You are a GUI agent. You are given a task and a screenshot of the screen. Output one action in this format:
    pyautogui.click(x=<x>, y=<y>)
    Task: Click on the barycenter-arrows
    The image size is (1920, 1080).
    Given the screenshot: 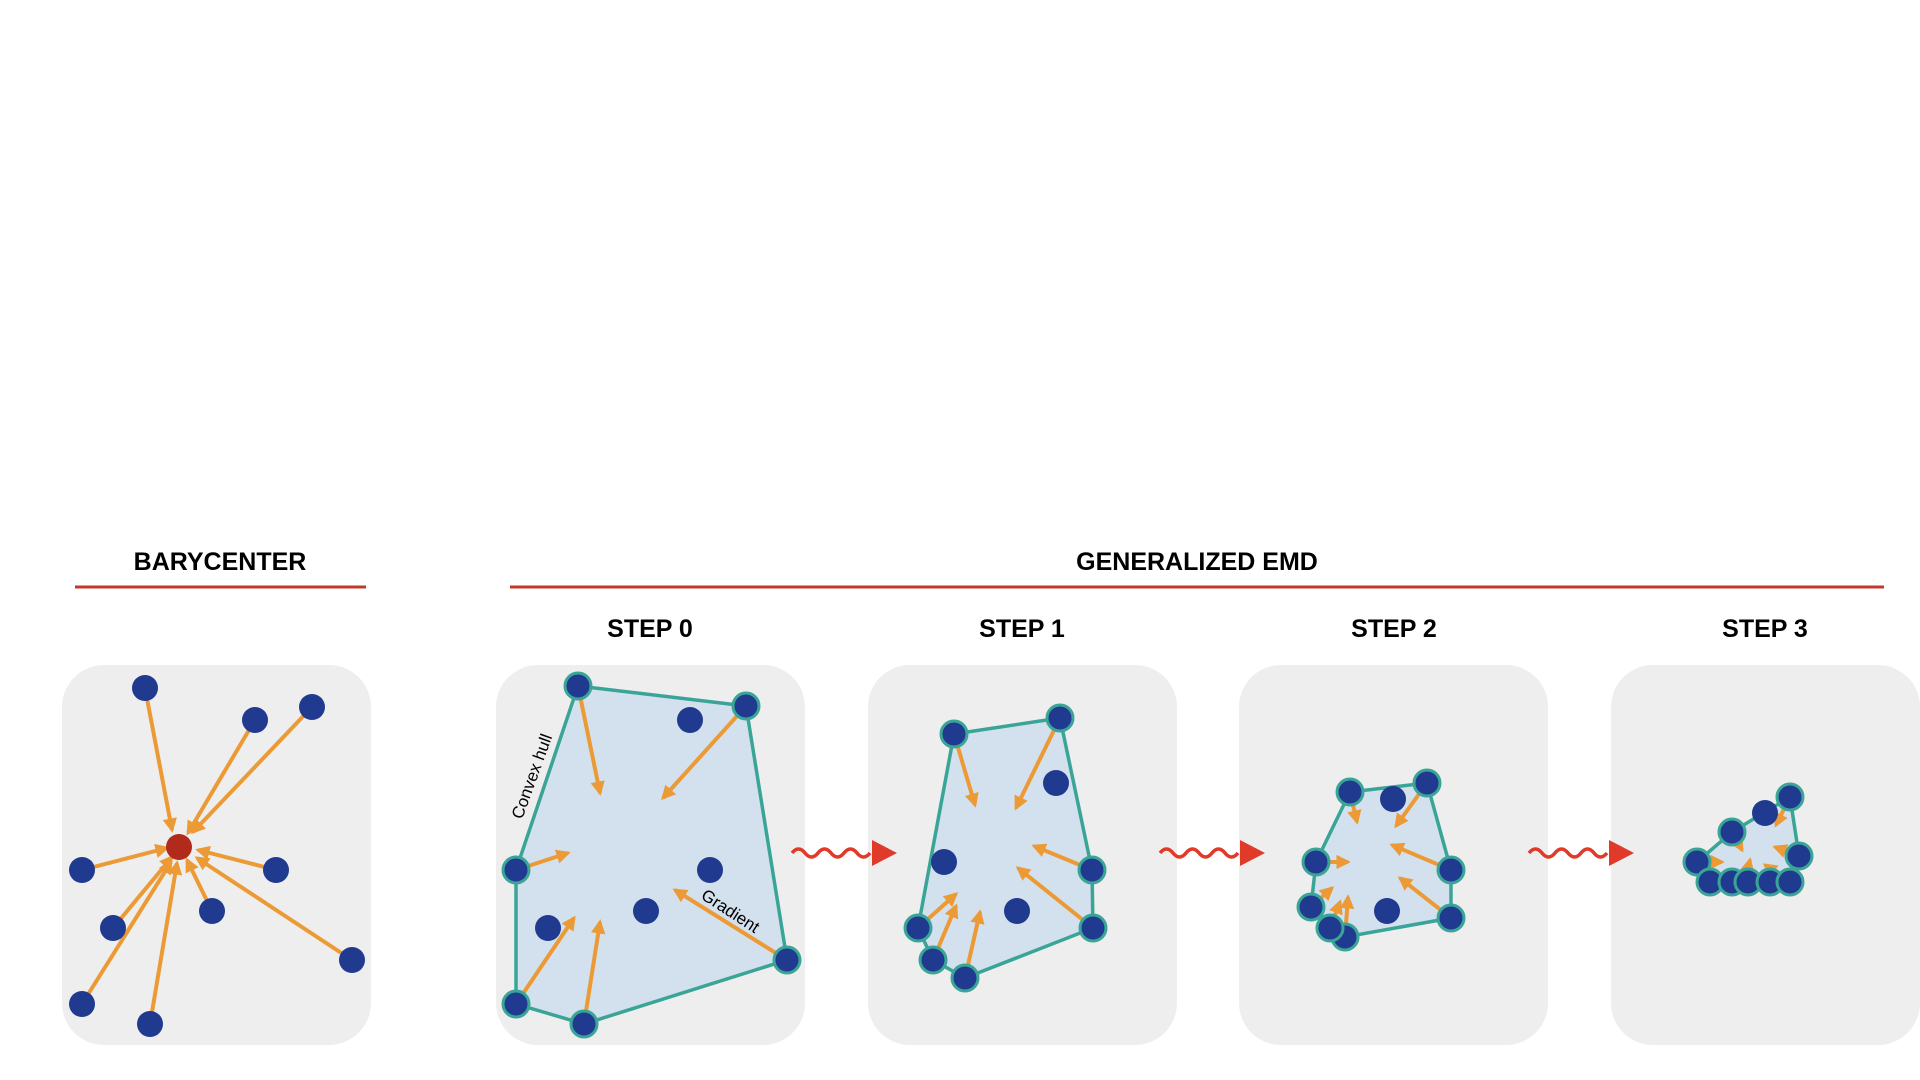 What is the action you would take?
    pyautogui.click(x=217, y=856)
    